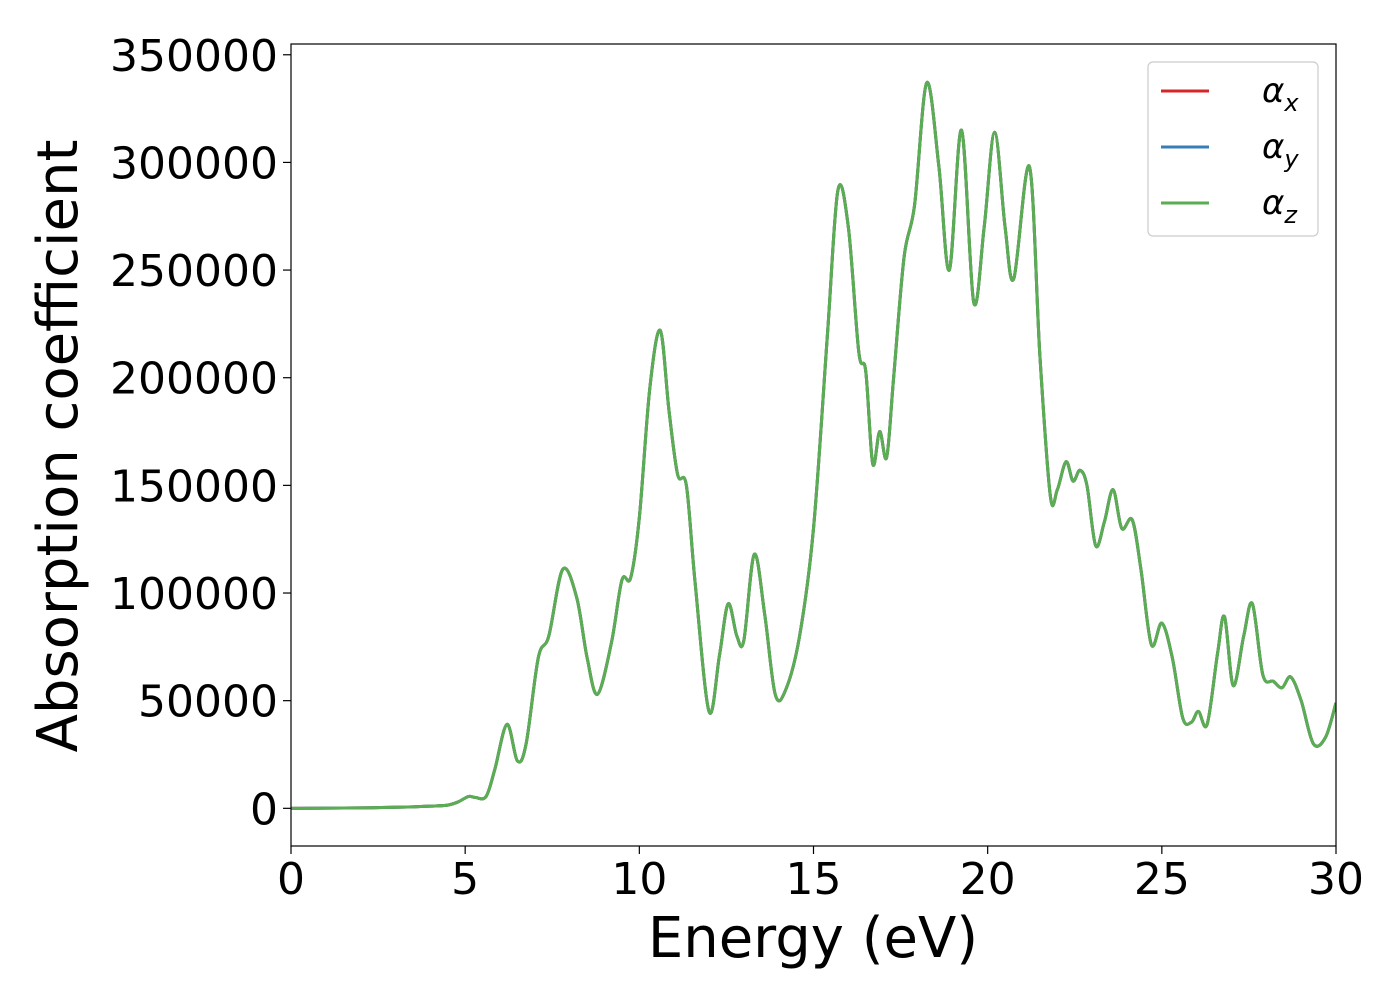 Image resolution: width=1400 pixels, height=1000 pixels. I want to click on x-tick-label: 30, so click(1336, 879).